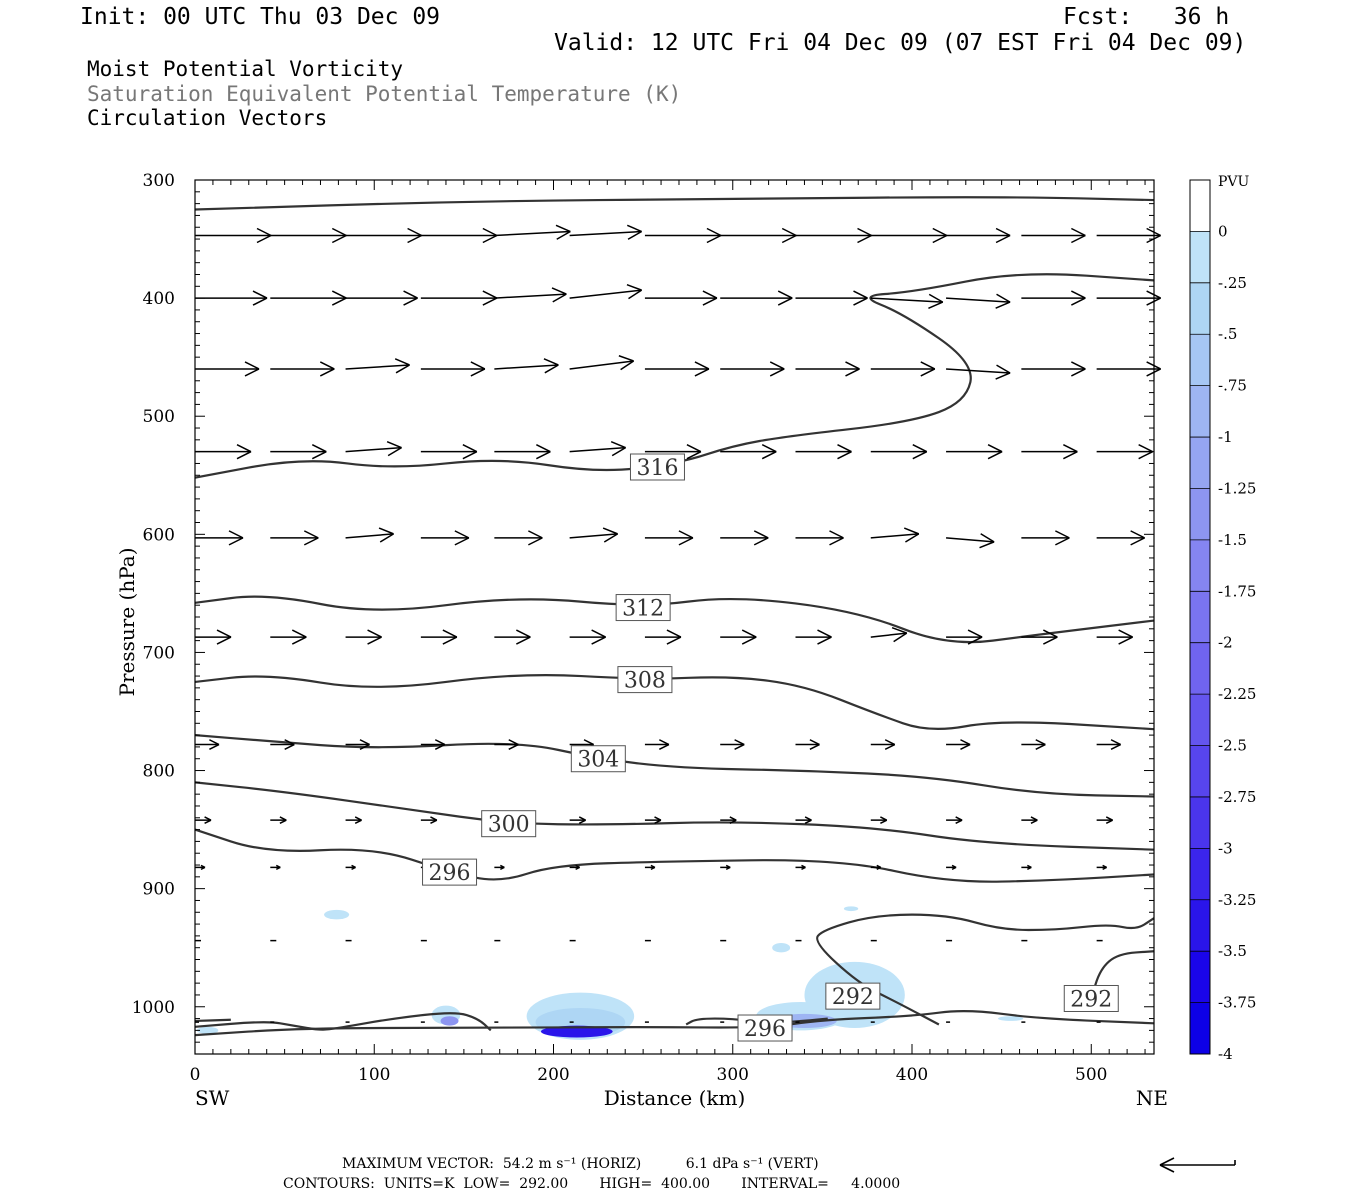 The height and width of the screenshot is (1200, 1350). What do you see at coordinates (509, 825) in the screenshot?
I see `svg-text: 300` at bounding box center [509, 825].